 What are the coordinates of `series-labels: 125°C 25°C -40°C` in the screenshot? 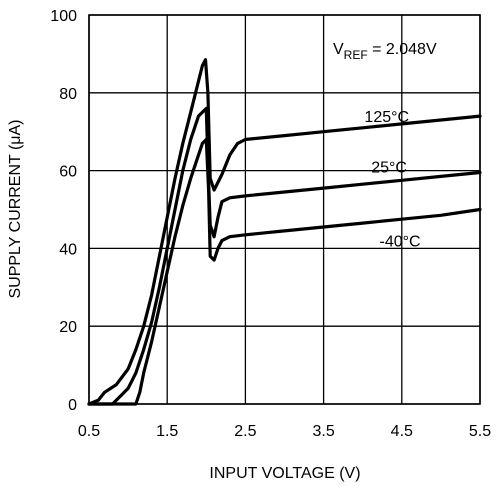 It's located at (392, 179).